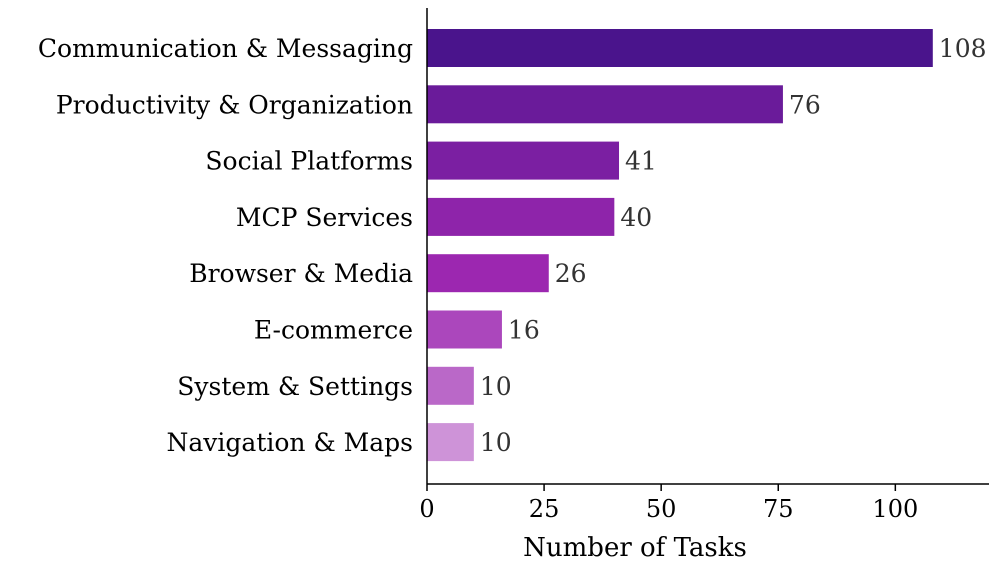  What do you see at coordinates (778, 509) in the screenshot?
I see `x-tick-label: 75` at bounding box center [778, 509].